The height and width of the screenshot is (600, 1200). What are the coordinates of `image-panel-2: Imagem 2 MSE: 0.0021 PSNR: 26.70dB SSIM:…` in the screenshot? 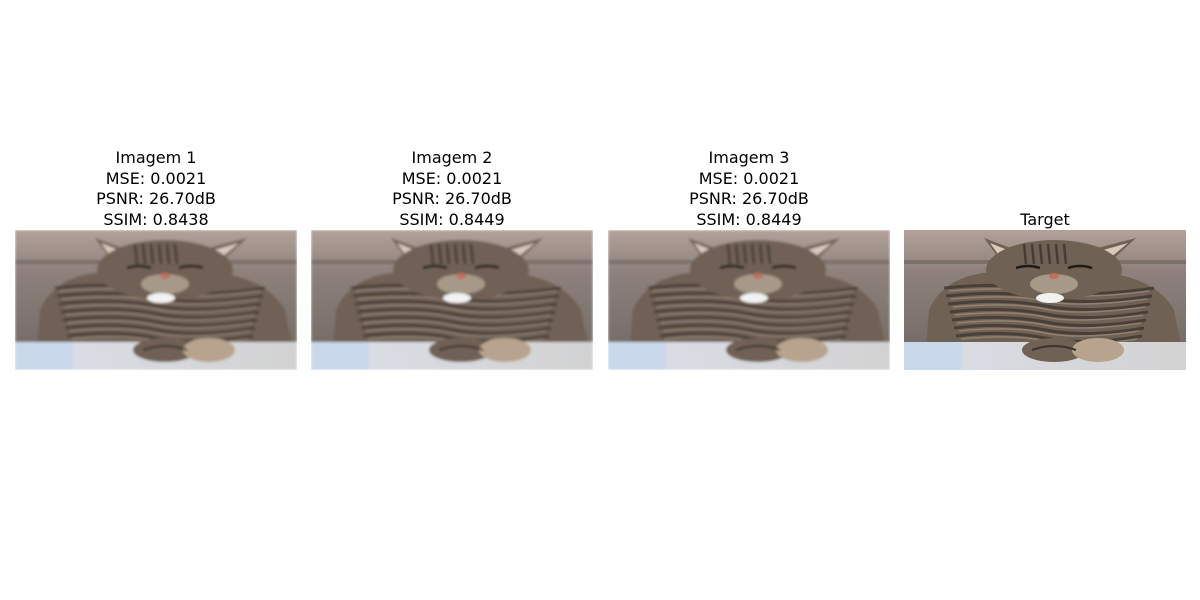 It's located at (452, 256).